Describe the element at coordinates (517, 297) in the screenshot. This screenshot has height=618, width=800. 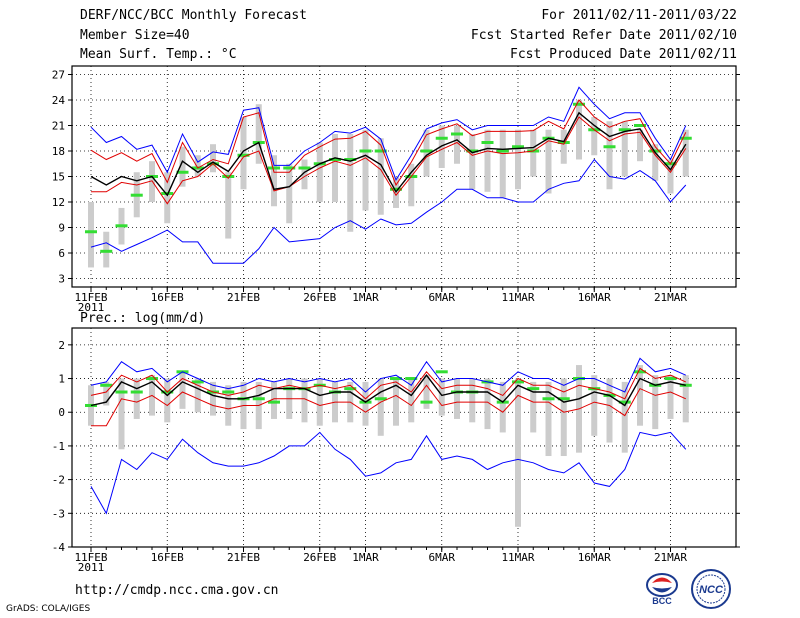
I see `x-tick-label: 11MAR` at that location.